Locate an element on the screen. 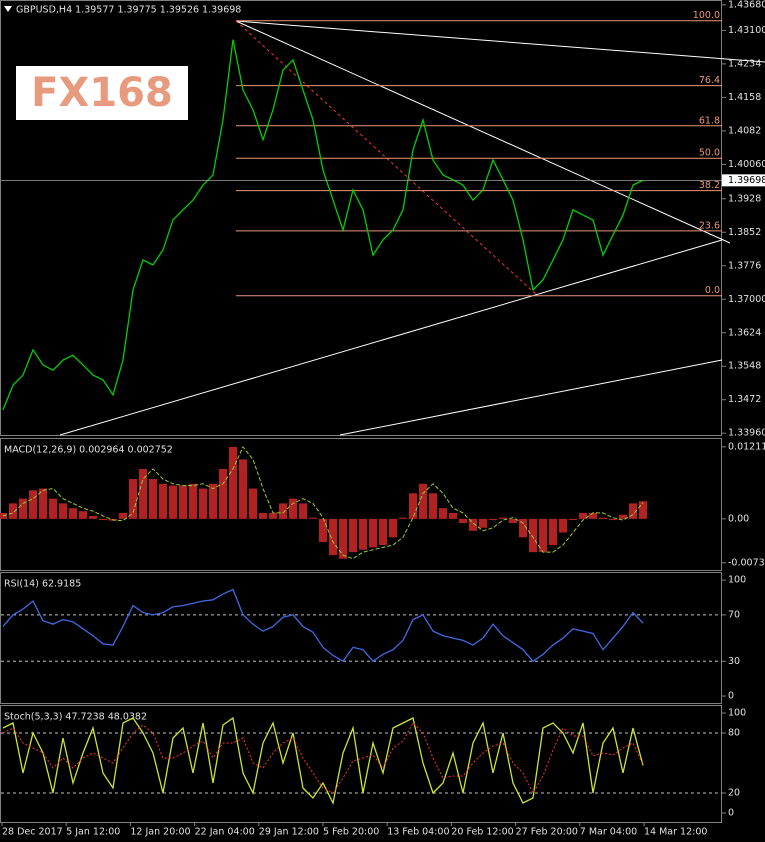 Image resolution: width=765 pixels, height=842 pixels. x-tick-label: 27 Feb 20:00 is located at coordinates (547, 832).